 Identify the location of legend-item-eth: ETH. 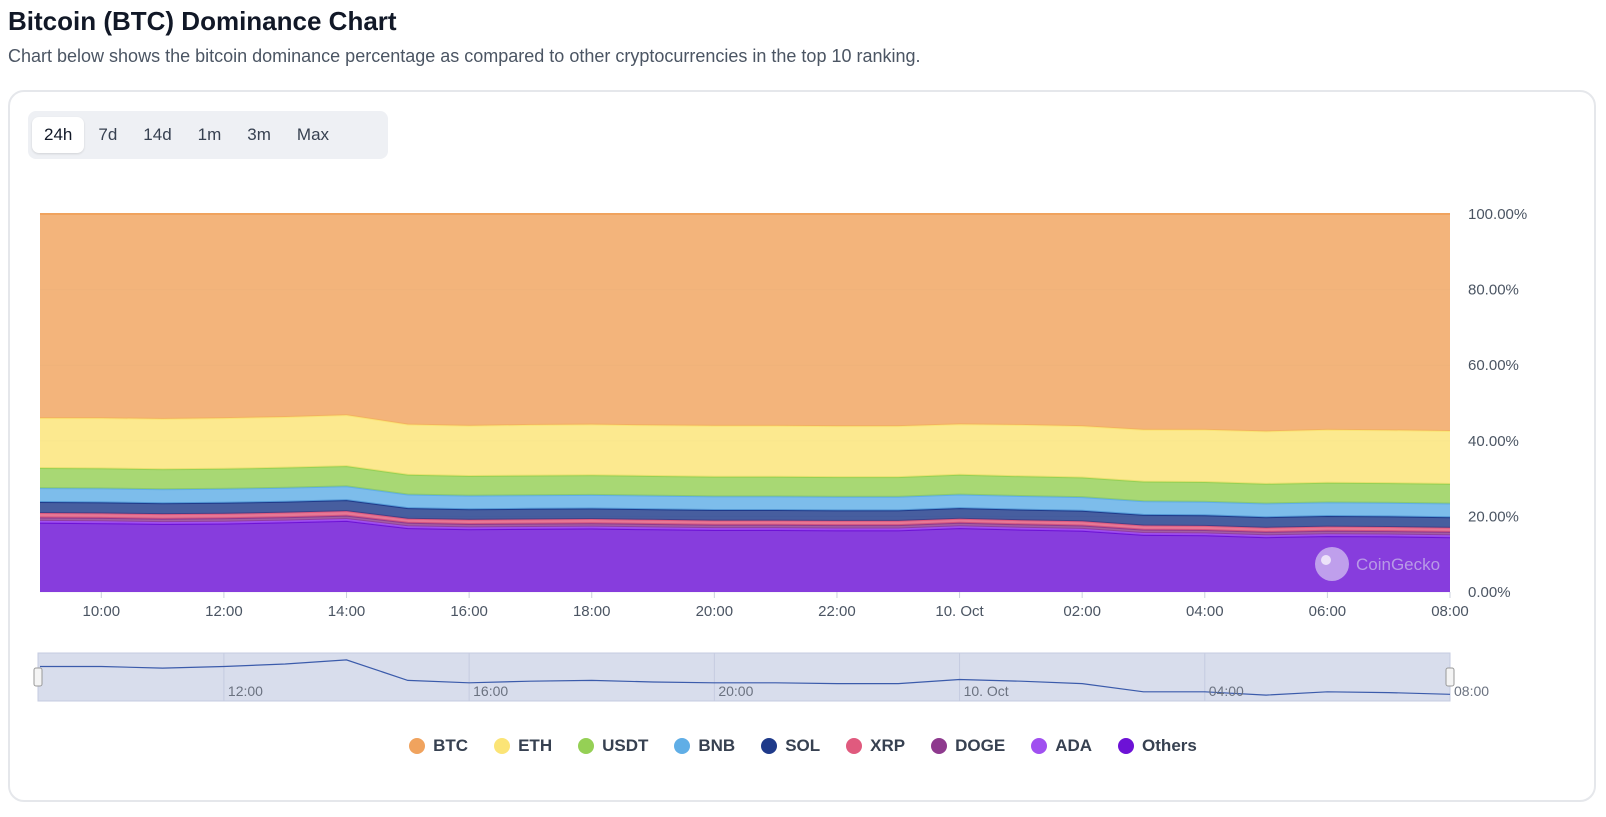
(523, 746).